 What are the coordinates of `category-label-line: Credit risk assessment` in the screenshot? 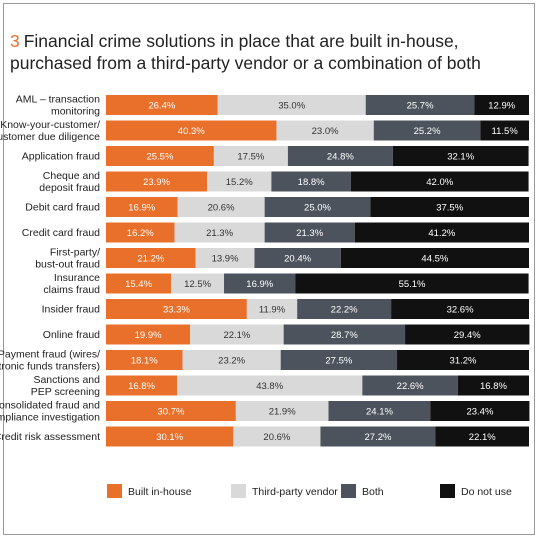 It's located at (50, 437).